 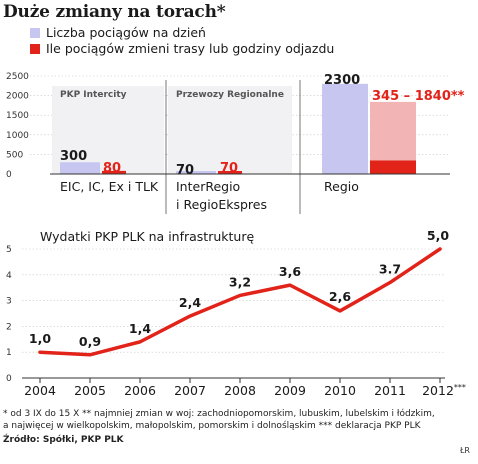 What do you see at coordinates (190, 302) in the screenshot?
I see `line-point-label: 2,4` at bounding box center [190, 302].